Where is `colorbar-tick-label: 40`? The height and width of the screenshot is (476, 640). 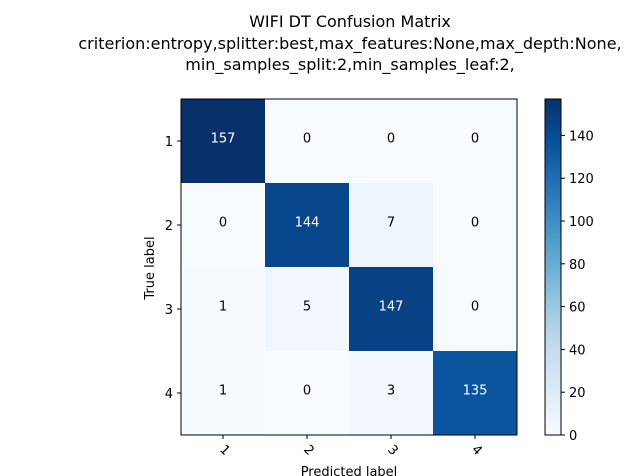
colorbar-tick-label: 40 is located at coordinates (577, 350).